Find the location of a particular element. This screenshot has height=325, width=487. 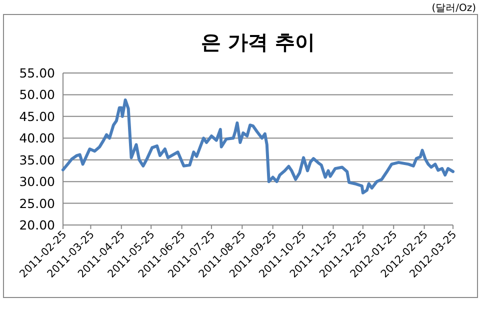

y-tick-label: 30.00 is located at coordinates (37, 182).